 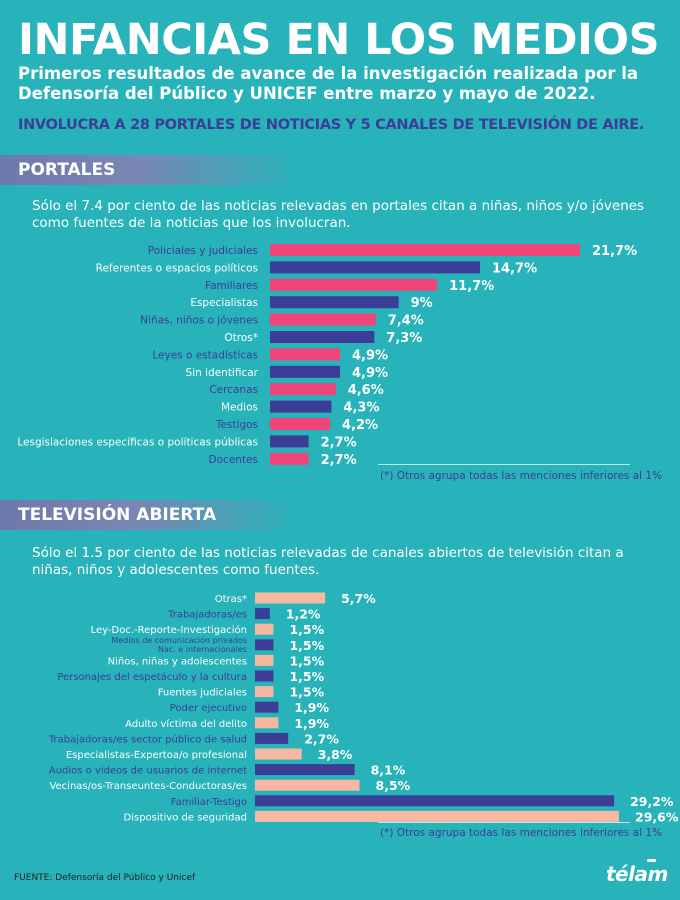 What do you see at coordinates (147, 739) in the screenshot?
I see `category-label: Trabajadoras/es sector público de salud` at bounding box center [147, 739].